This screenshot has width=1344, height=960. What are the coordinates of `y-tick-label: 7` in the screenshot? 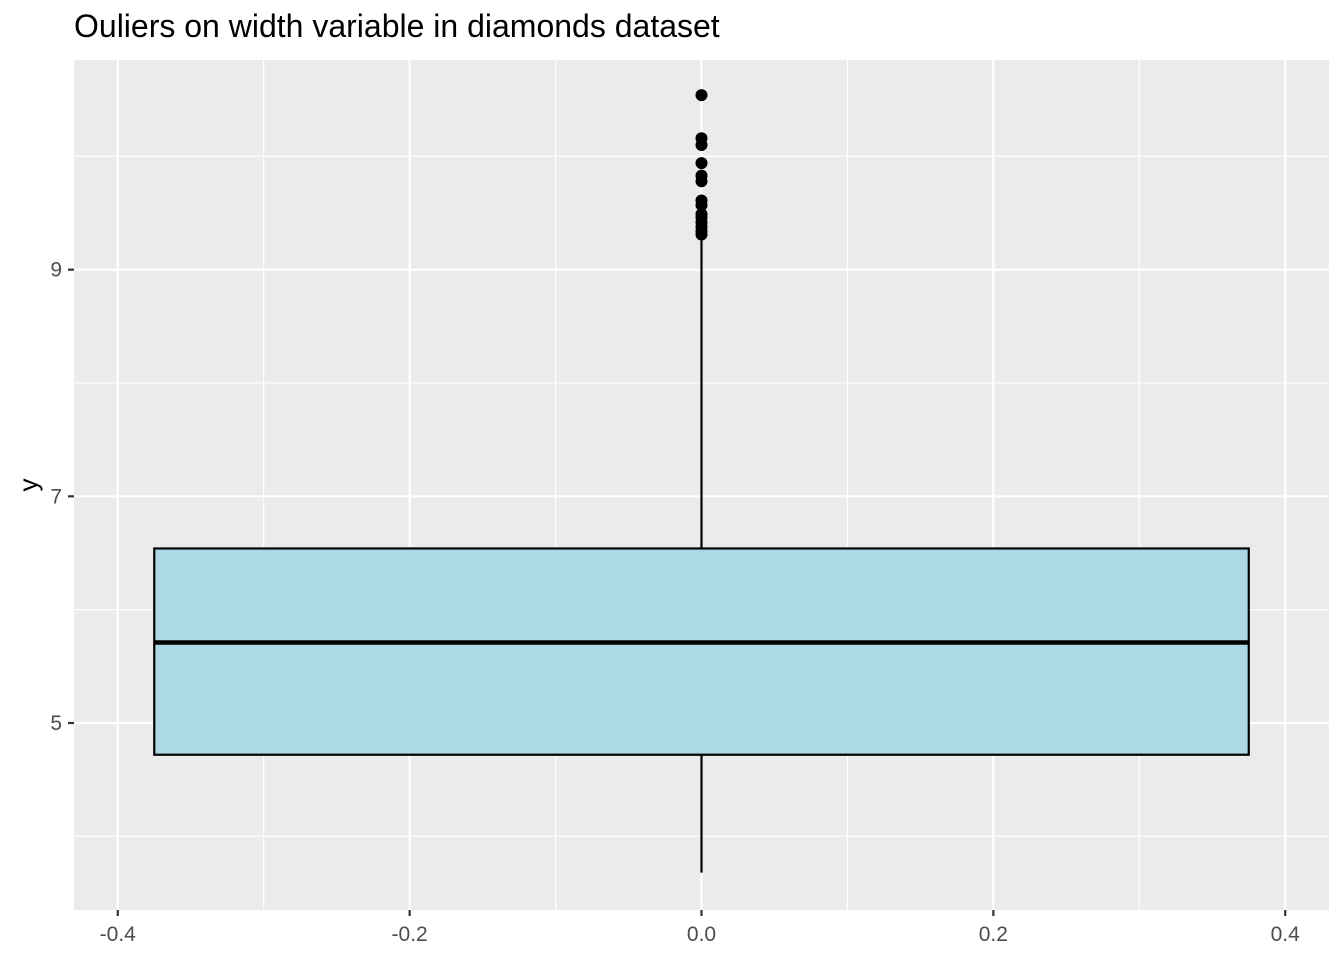 It's located at (56, 496).